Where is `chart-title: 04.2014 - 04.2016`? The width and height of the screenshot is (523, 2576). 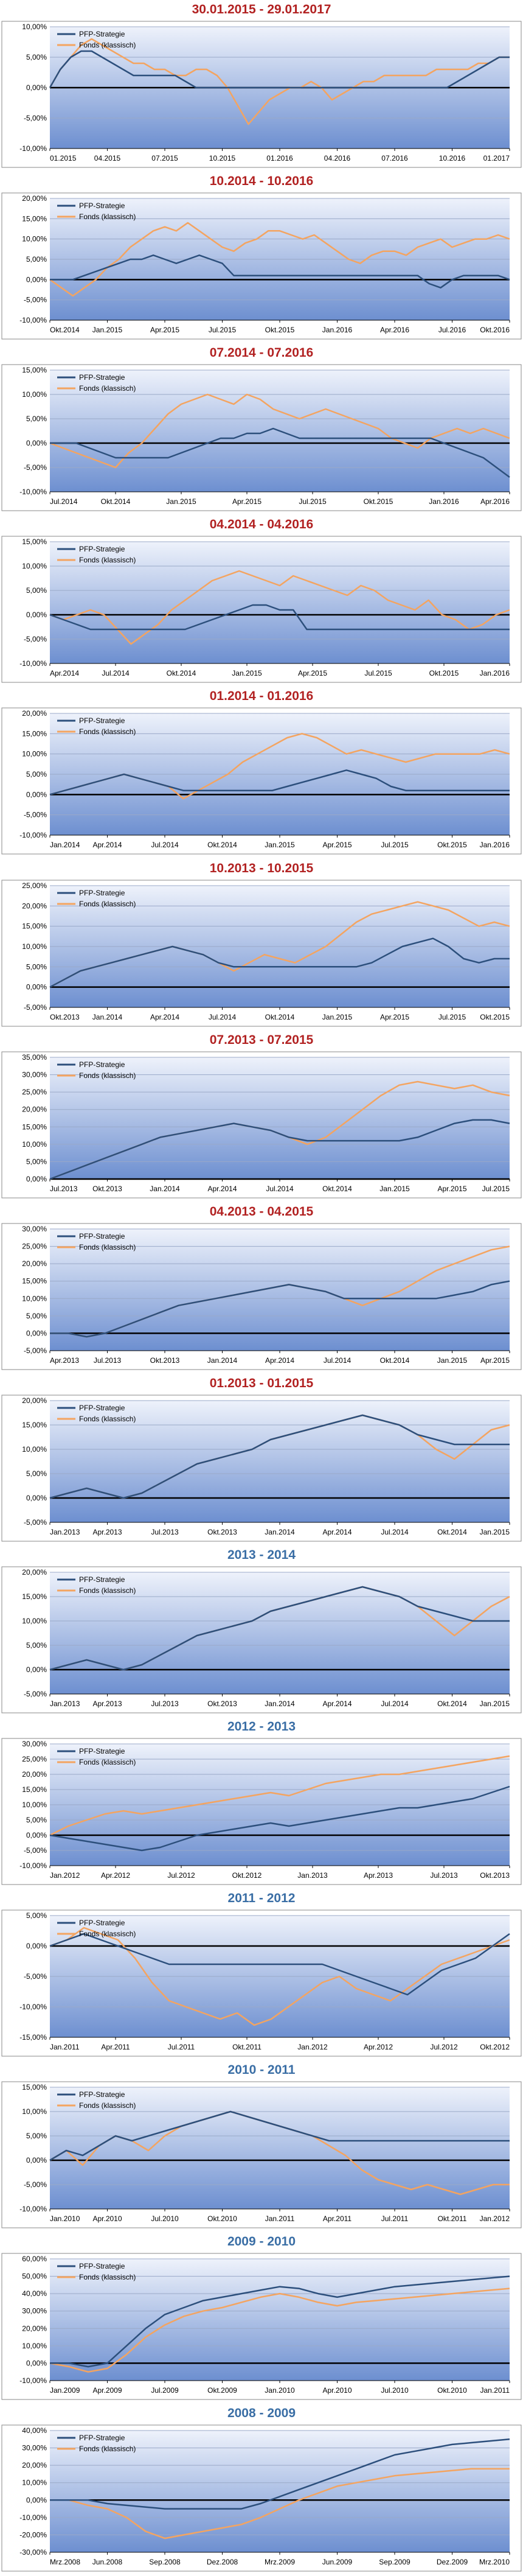
chart-title: 04.2014 - 04.2016 is located at coordinates (261, 524).